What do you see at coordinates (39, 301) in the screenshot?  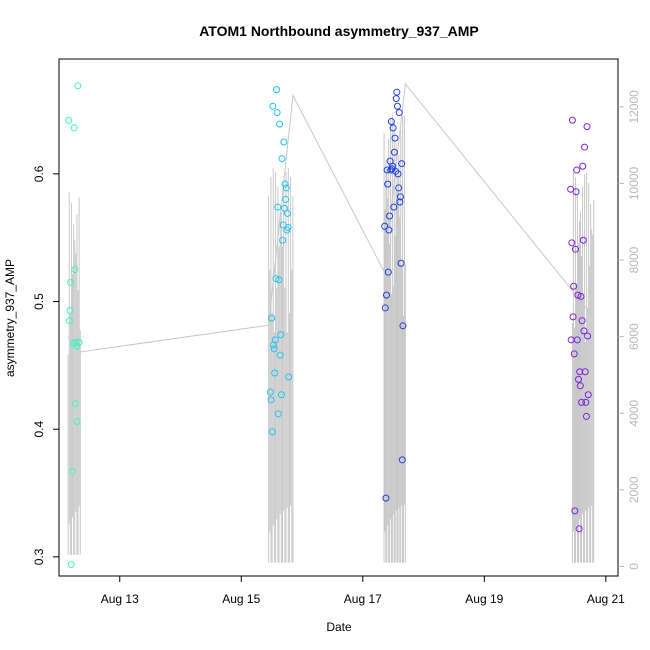 I see `y-tick-label: 0.5` at bounding box center [39, 301].